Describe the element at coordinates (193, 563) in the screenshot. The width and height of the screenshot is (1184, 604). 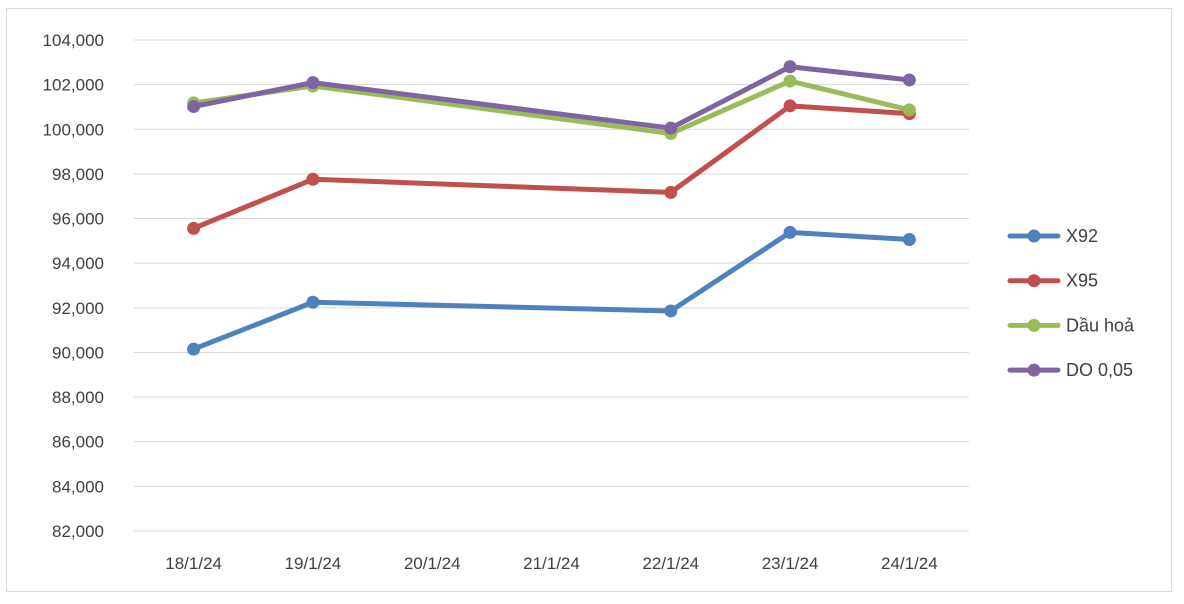
I see `x-tick-label: 18/1/24` at that location.